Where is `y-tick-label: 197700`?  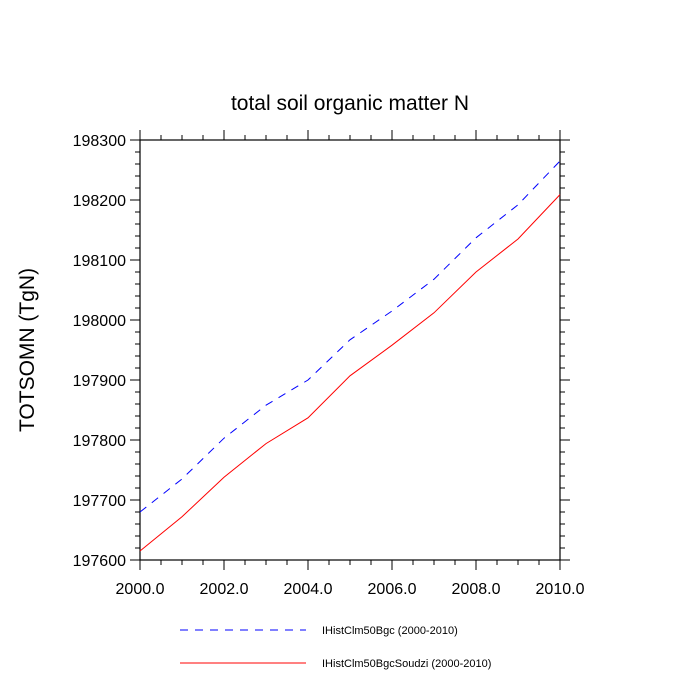 y-tick-label: 197700 is located at coordinates (99, 501).